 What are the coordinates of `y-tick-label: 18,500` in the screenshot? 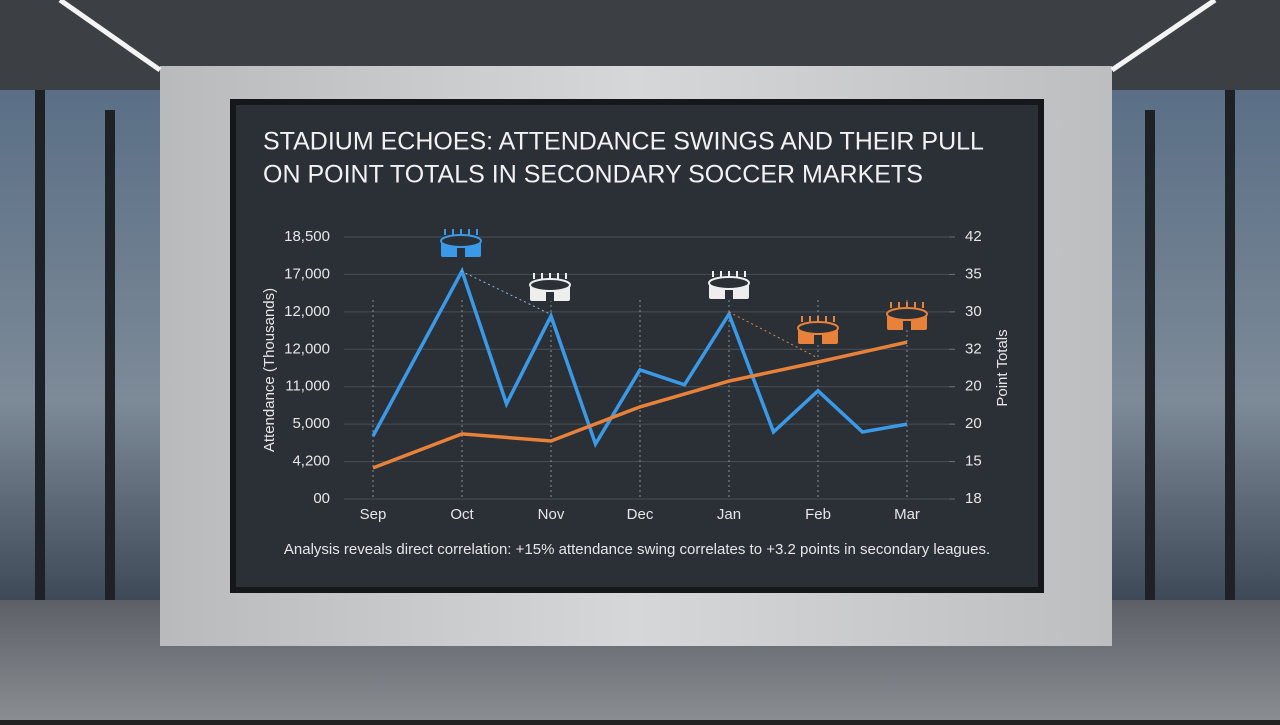 It's located at (307, 236).